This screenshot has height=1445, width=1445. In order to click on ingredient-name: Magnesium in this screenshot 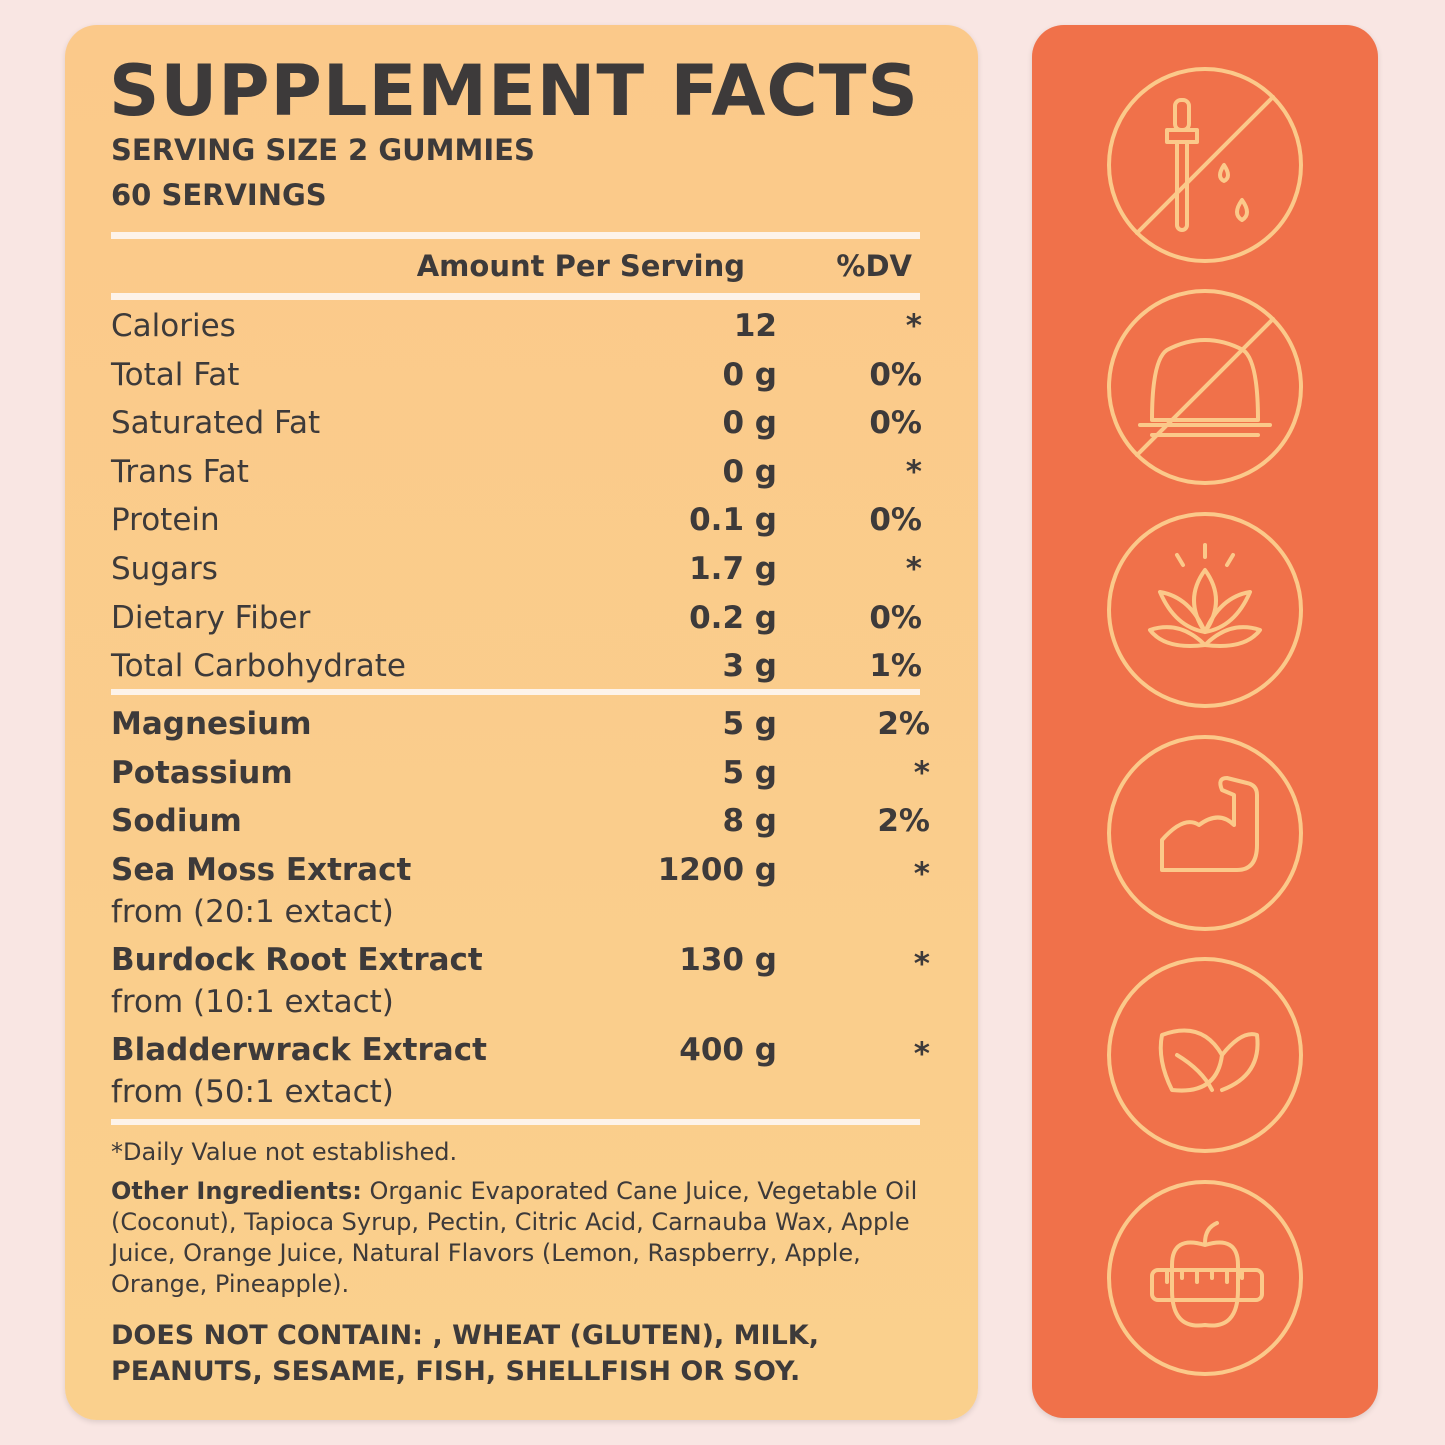, I will do `click(211, 724)`.